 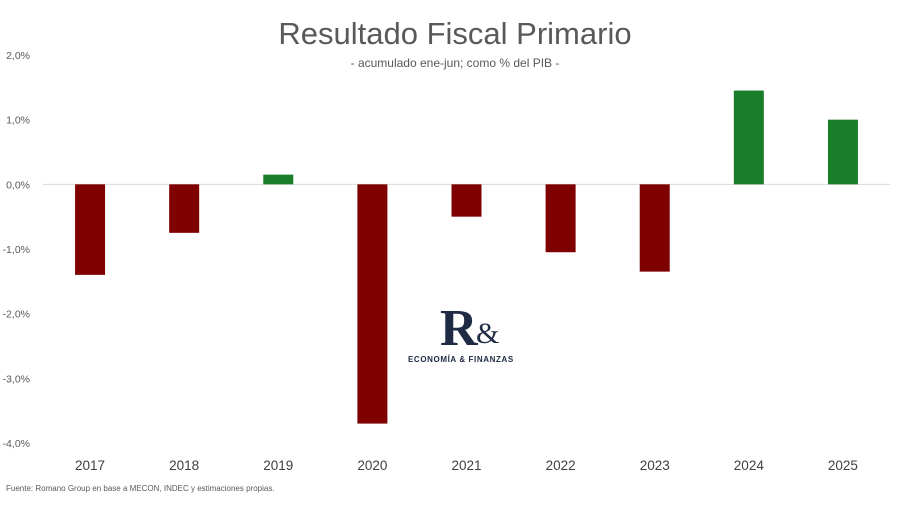 I want to click on x-tick-label: 2021, so click(x=466, y=465).